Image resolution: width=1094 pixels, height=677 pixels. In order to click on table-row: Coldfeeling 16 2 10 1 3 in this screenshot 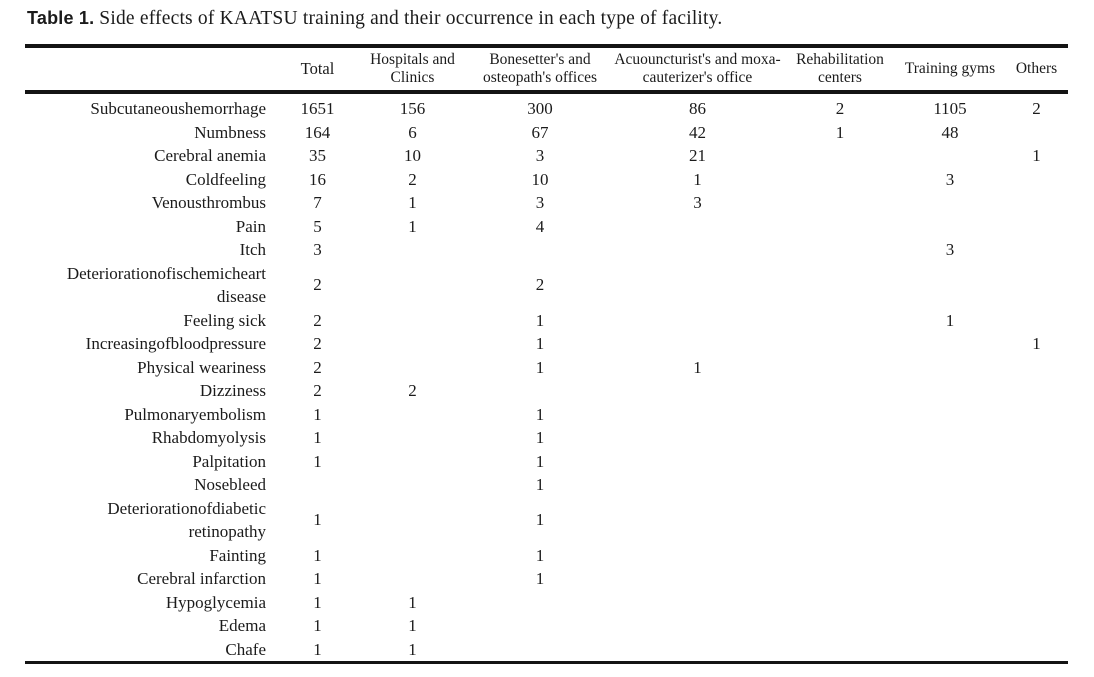, I will do `click(546, 180)`.